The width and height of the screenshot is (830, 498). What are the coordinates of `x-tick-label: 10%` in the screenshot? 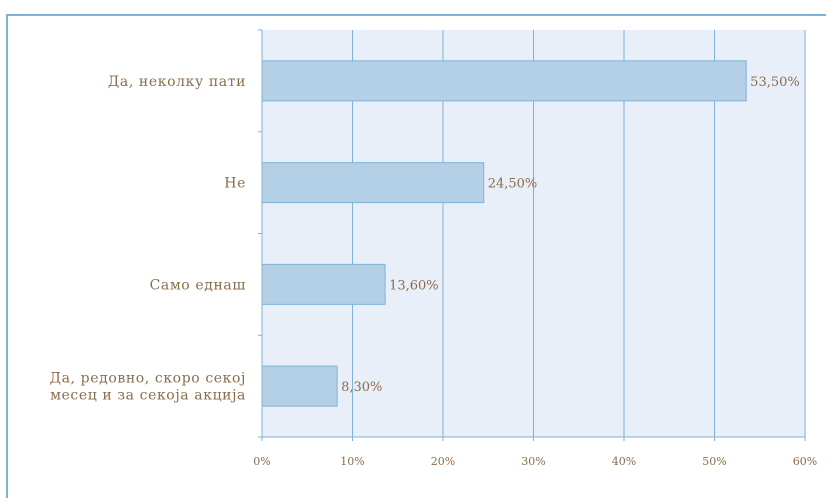 It's located at (352, 461).